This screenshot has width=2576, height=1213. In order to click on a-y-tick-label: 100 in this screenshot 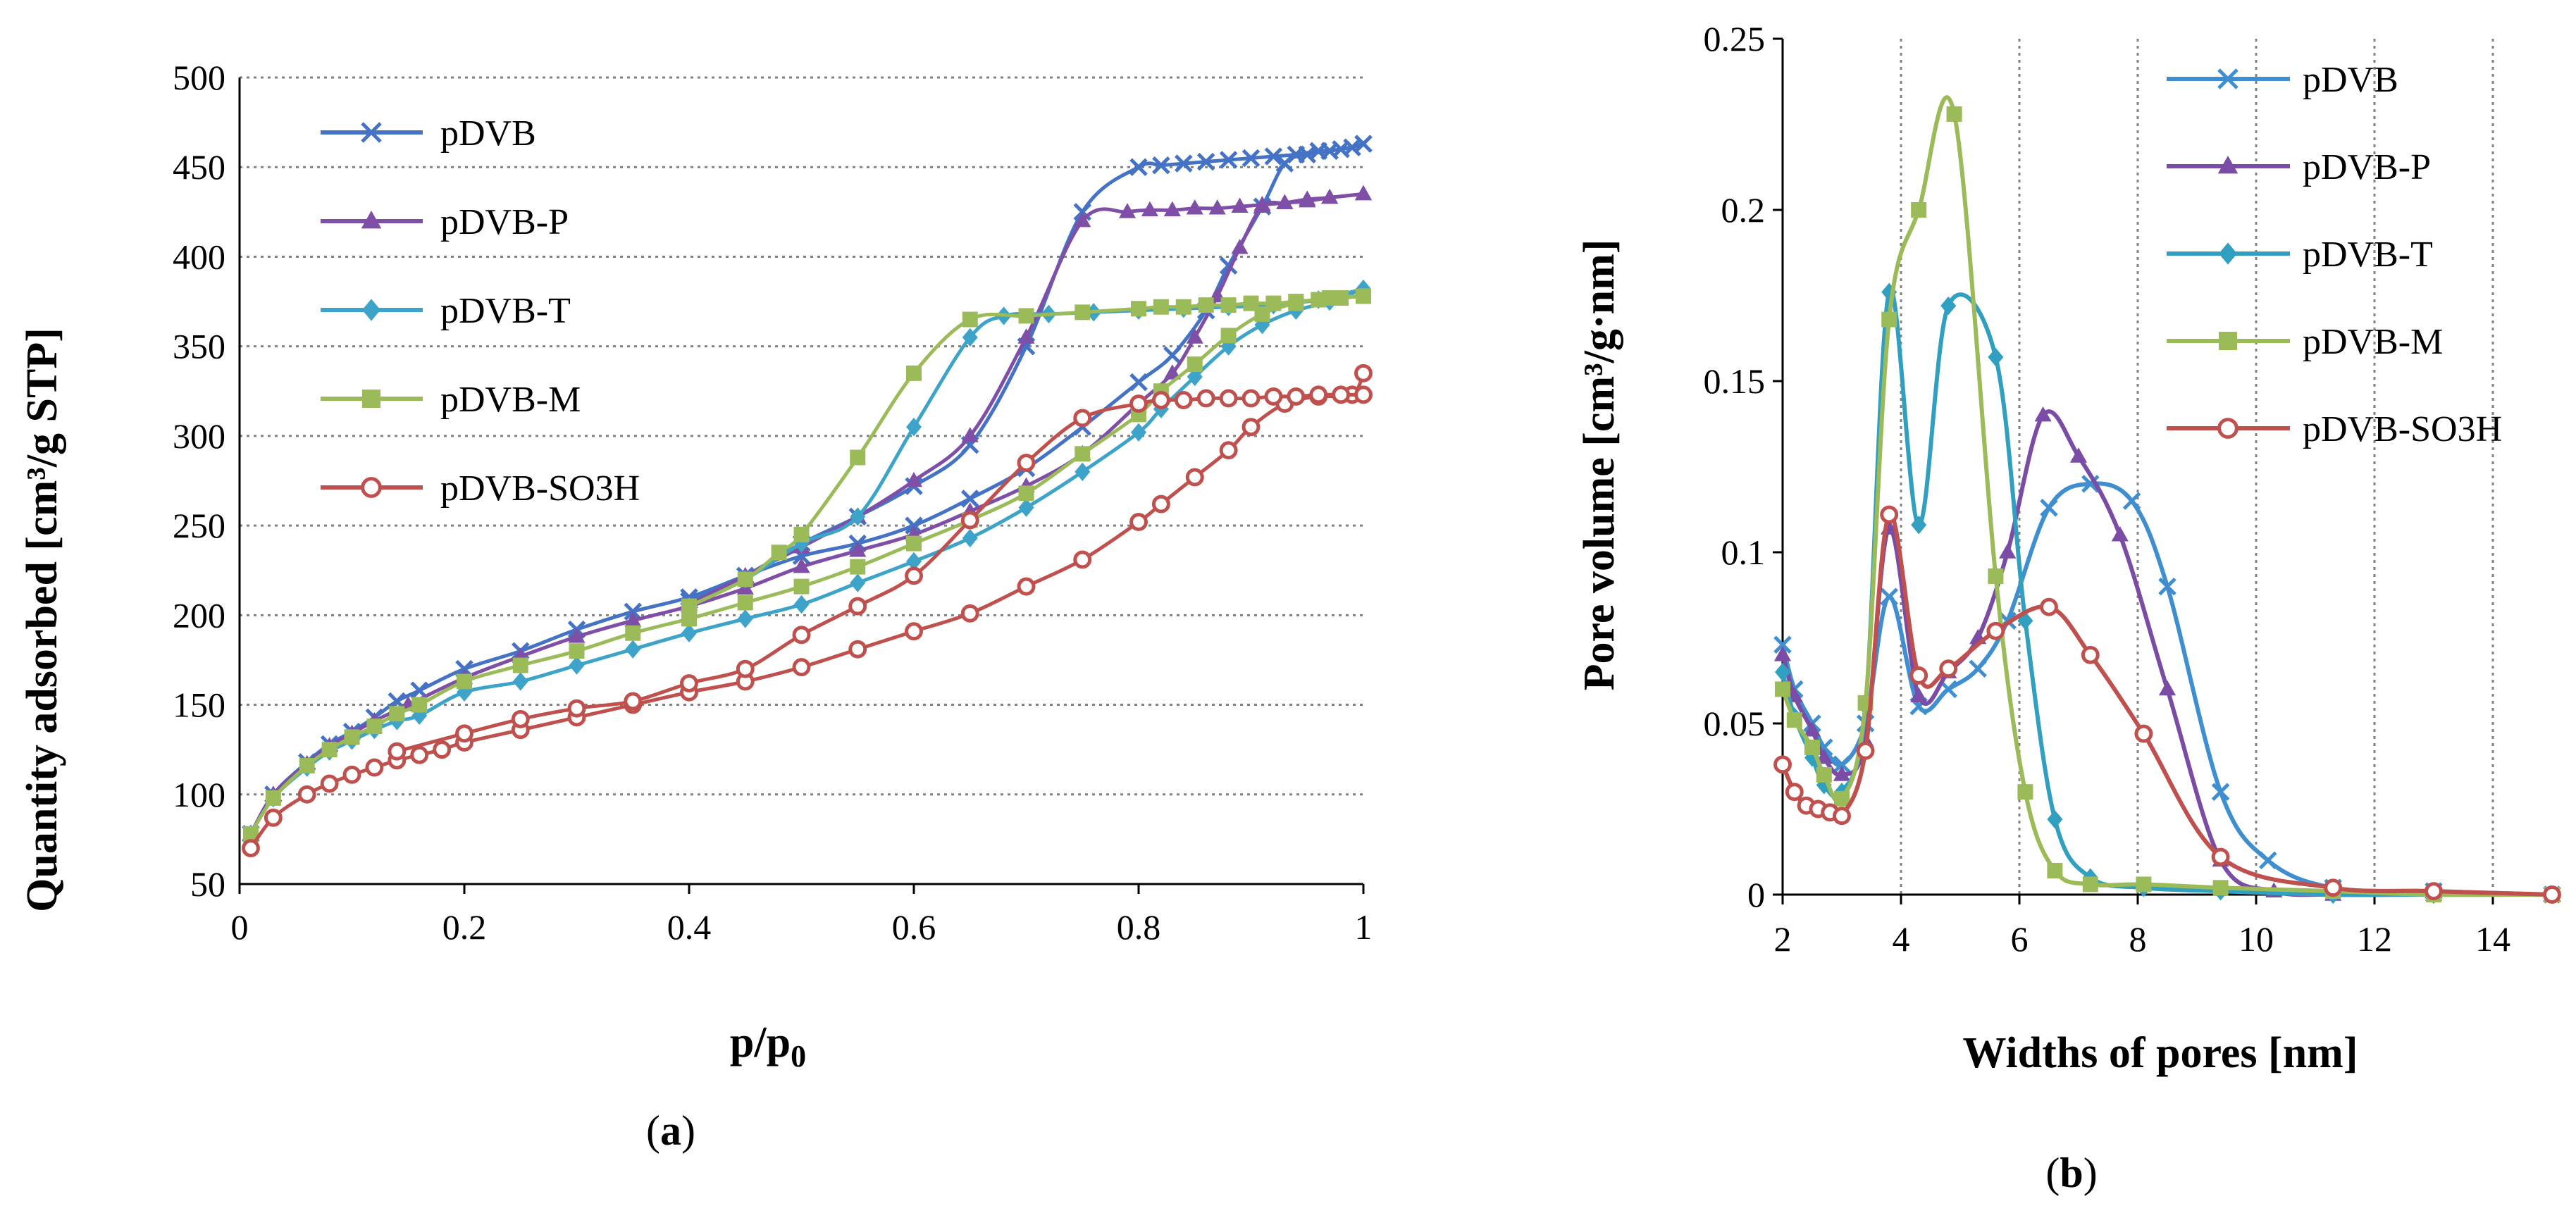, I will do `click(199, 794)`.